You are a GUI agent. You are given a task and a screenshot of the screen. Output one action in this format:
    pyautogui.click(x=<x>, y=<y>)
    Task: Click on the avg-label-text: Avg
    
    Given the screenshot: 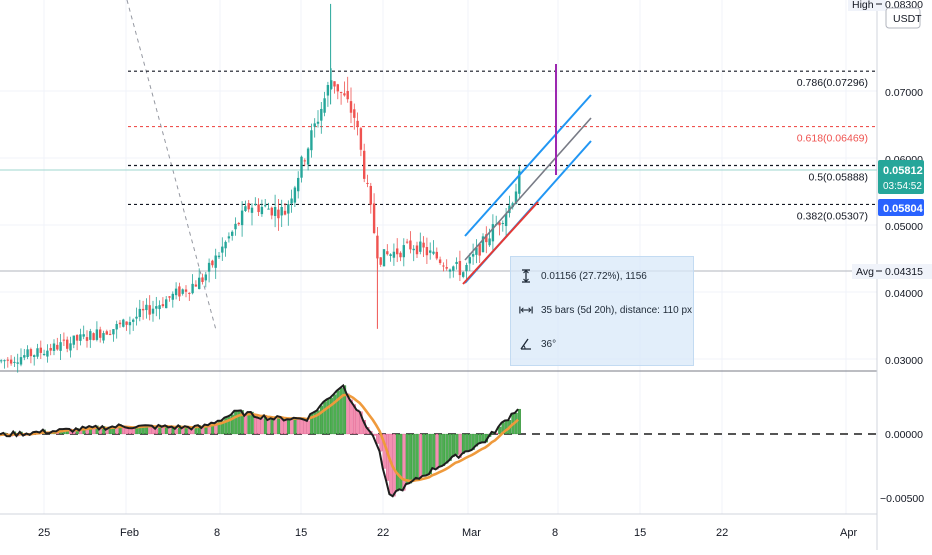 What is the action you would take?
    pyautogui.click(x=865, y=272)
    